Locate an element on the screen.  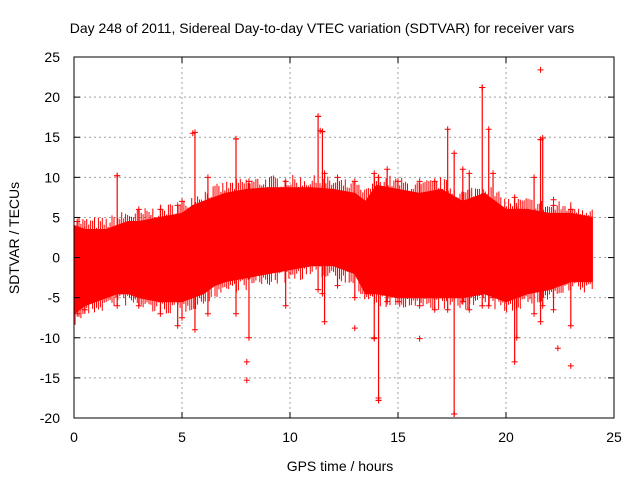
y-axis-label: SDTVAR / TECUs is located at coordinates (14, 238).